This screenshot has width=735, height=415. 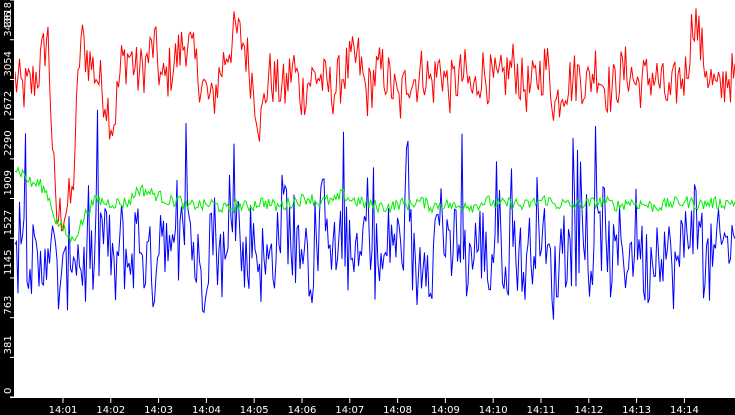 What do you see at coordinates (8, 23) in the screenshot?
I see `y-tick-label: 3436` at bounding box center [8, 23].